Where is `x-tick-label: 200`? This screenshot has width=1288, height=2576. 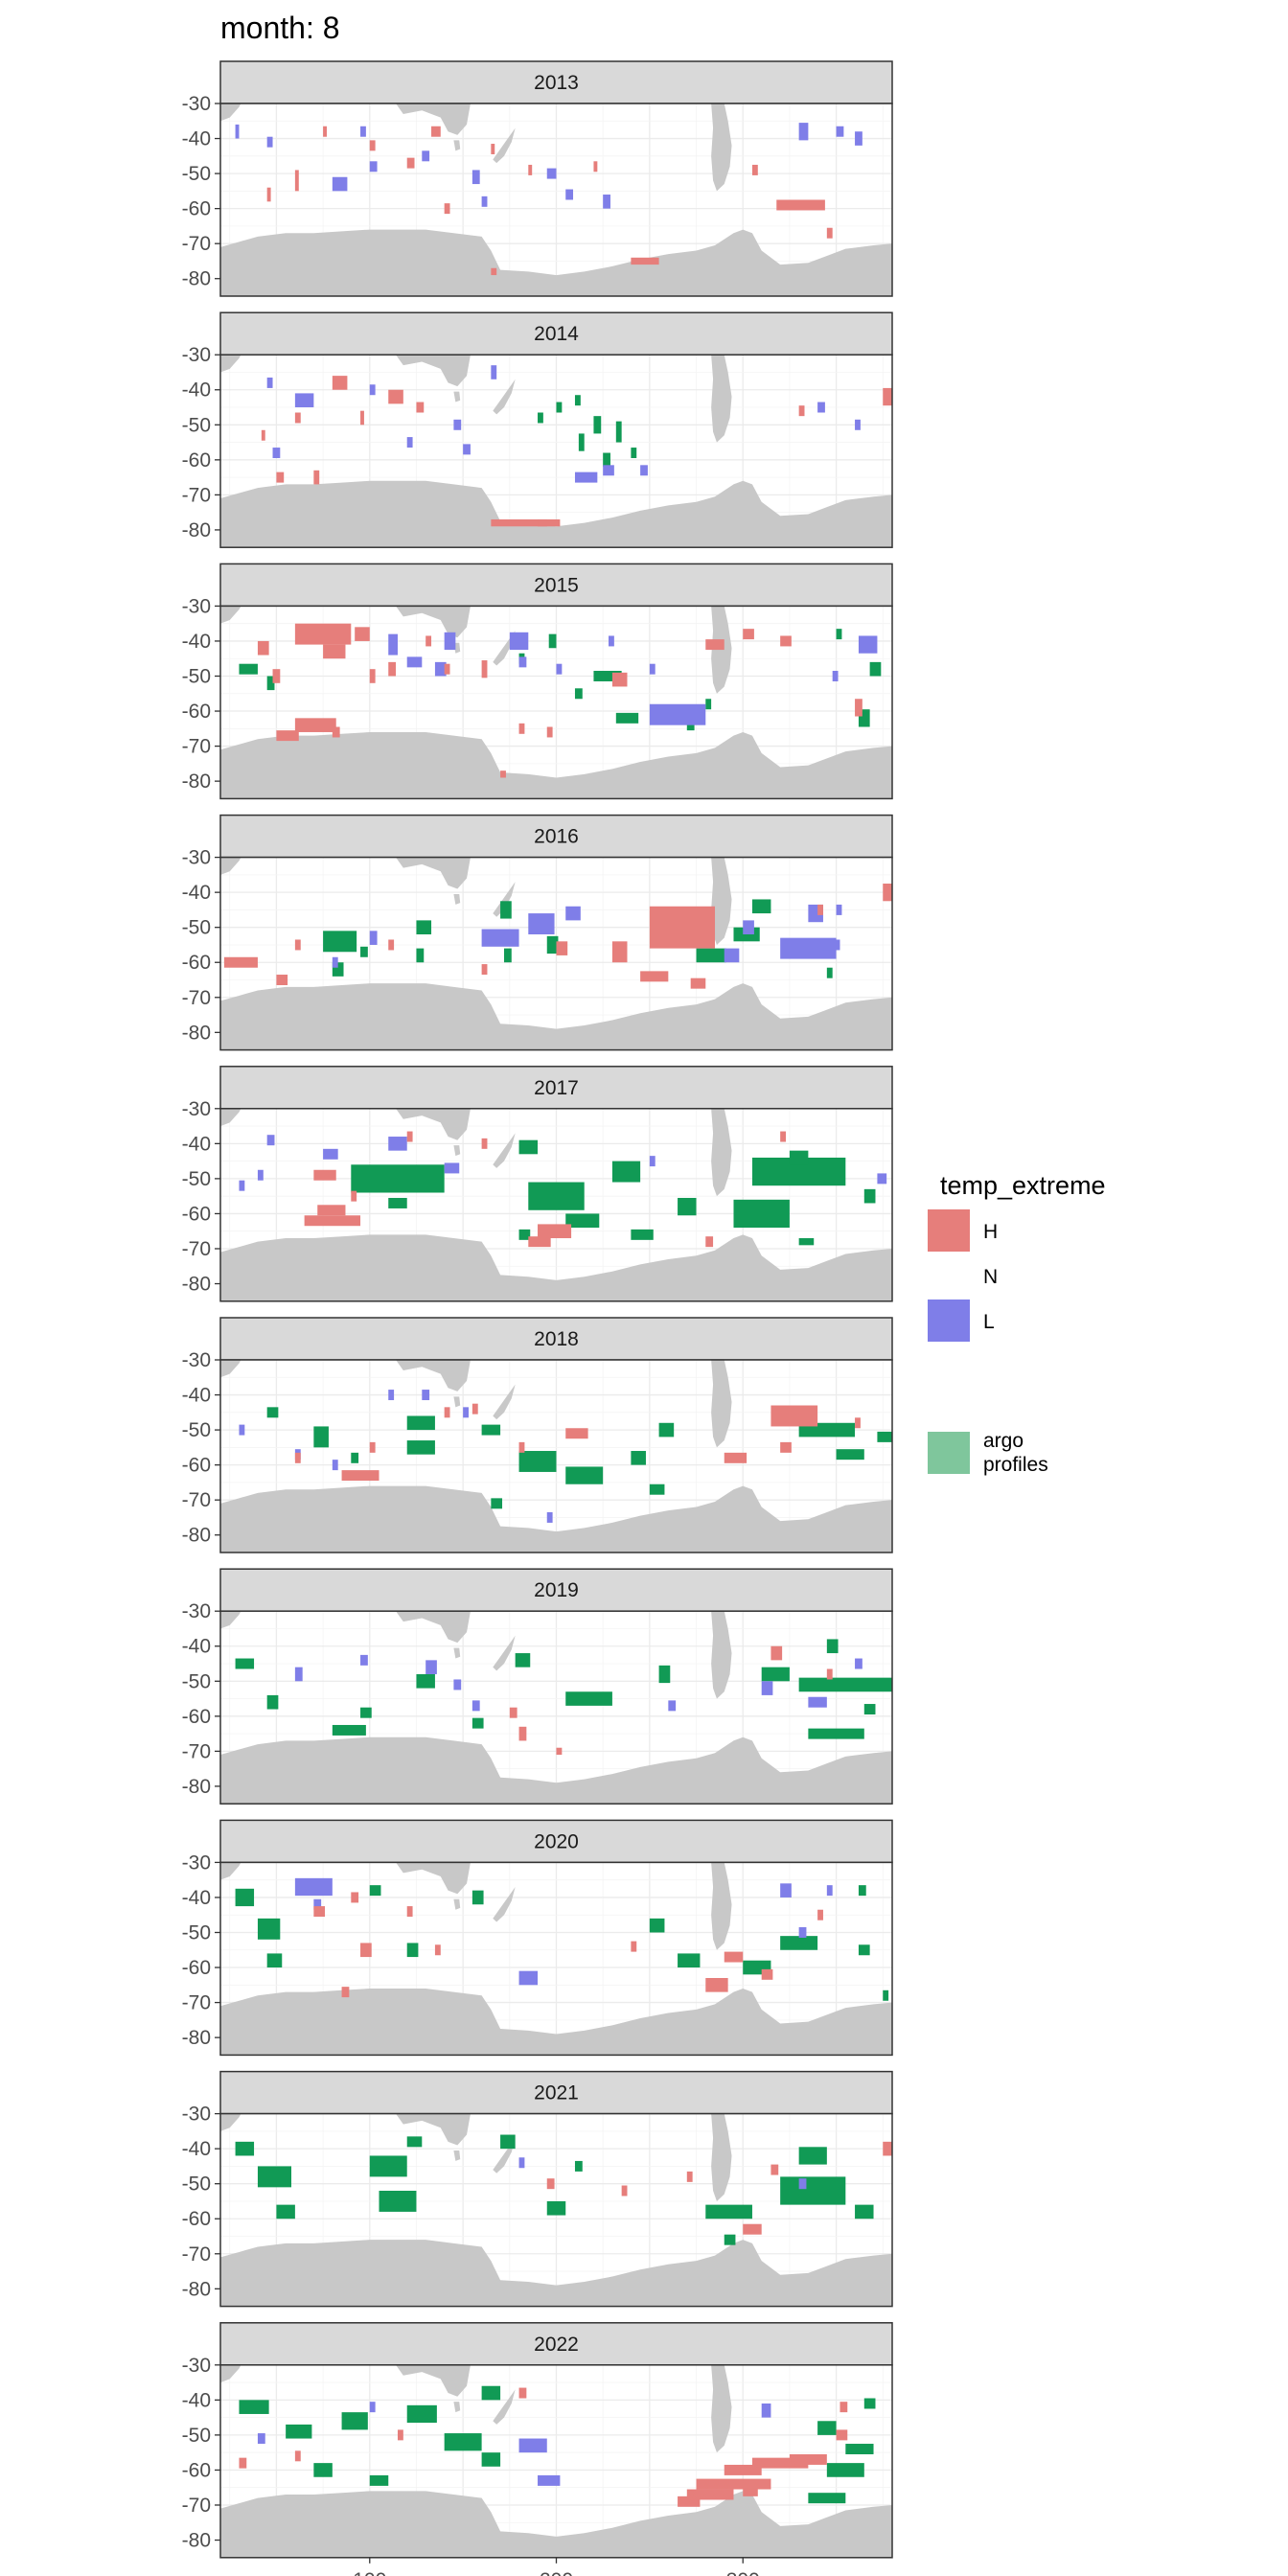
x-tick-label: 200 is located at coordinates (556, 2572).